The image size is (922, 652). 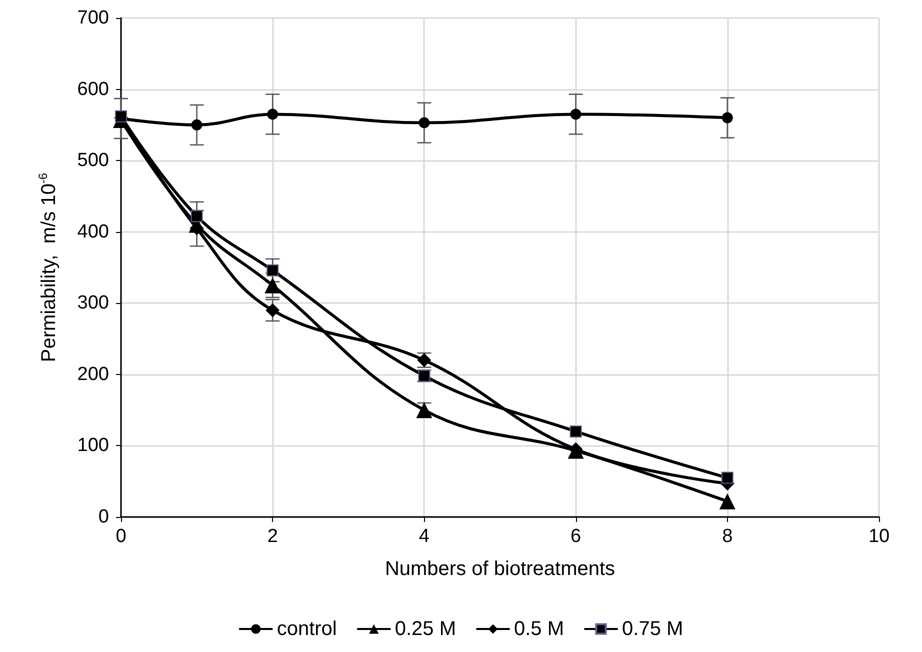 I want to click on x-tick-label: 2, so click(x=272, y=536).